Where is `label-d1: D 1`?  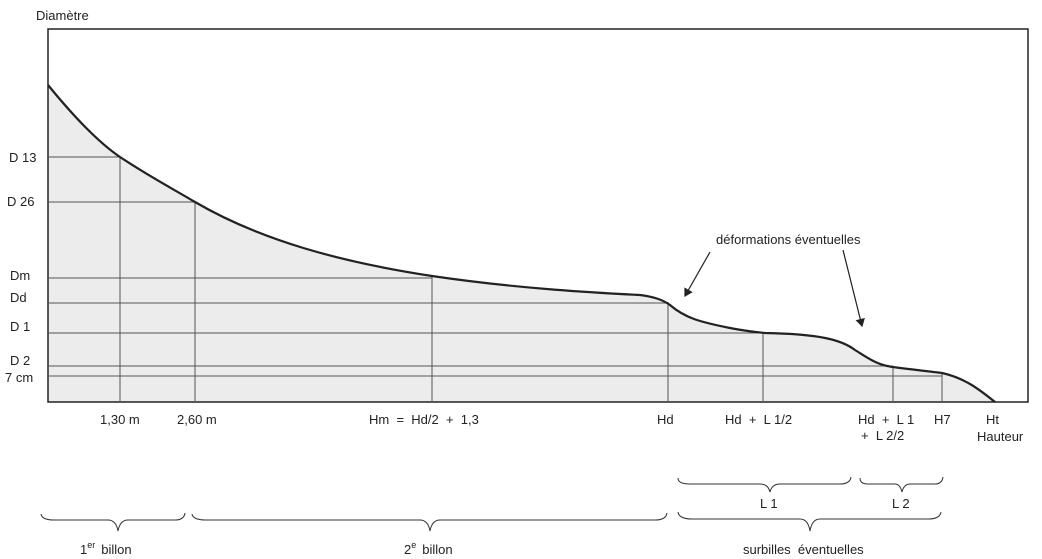 label-d1: D 1 is located at coordinates (20, 326).